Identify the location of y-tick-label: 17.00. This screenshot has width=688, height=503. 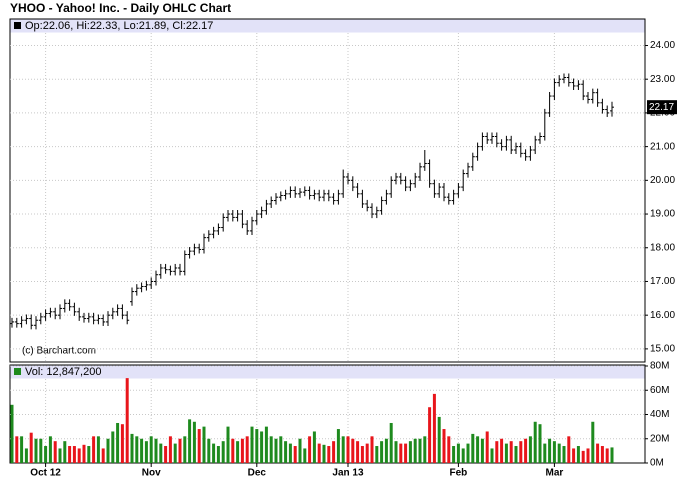
(662, 281).